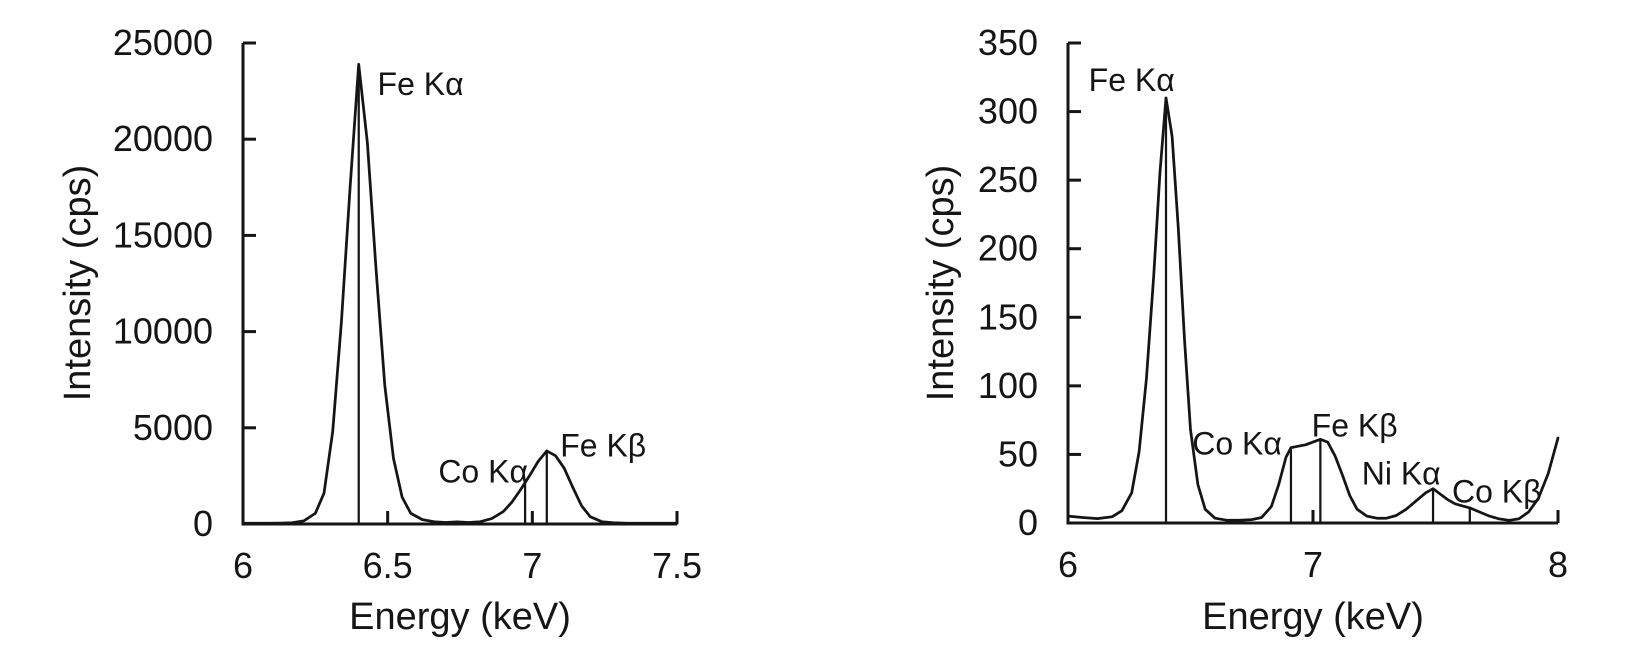 The width and height of the screenshot is (1640, 652). Describe the element at coordinates (1008, 179) in the screenshot. I see `y-tick-label: 250` at that location.